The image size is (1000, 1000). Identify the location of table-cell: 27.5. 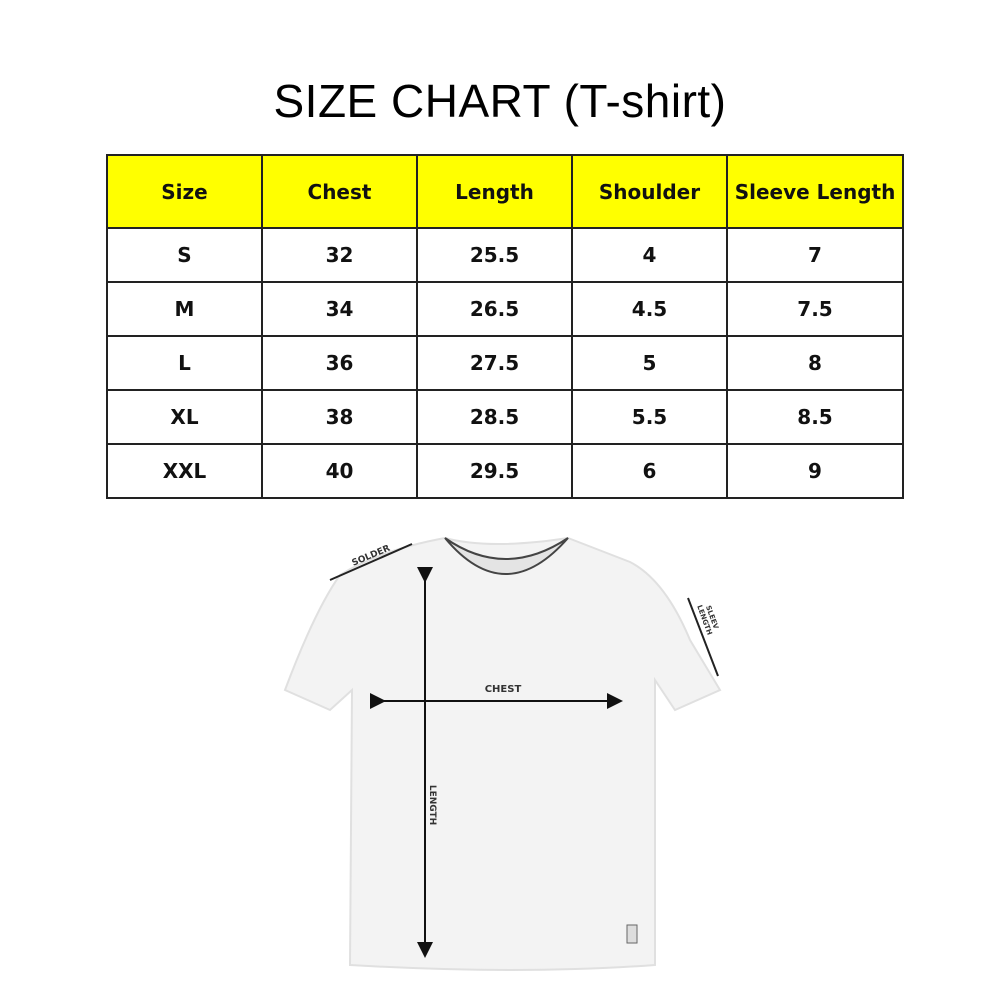
(494, 363).